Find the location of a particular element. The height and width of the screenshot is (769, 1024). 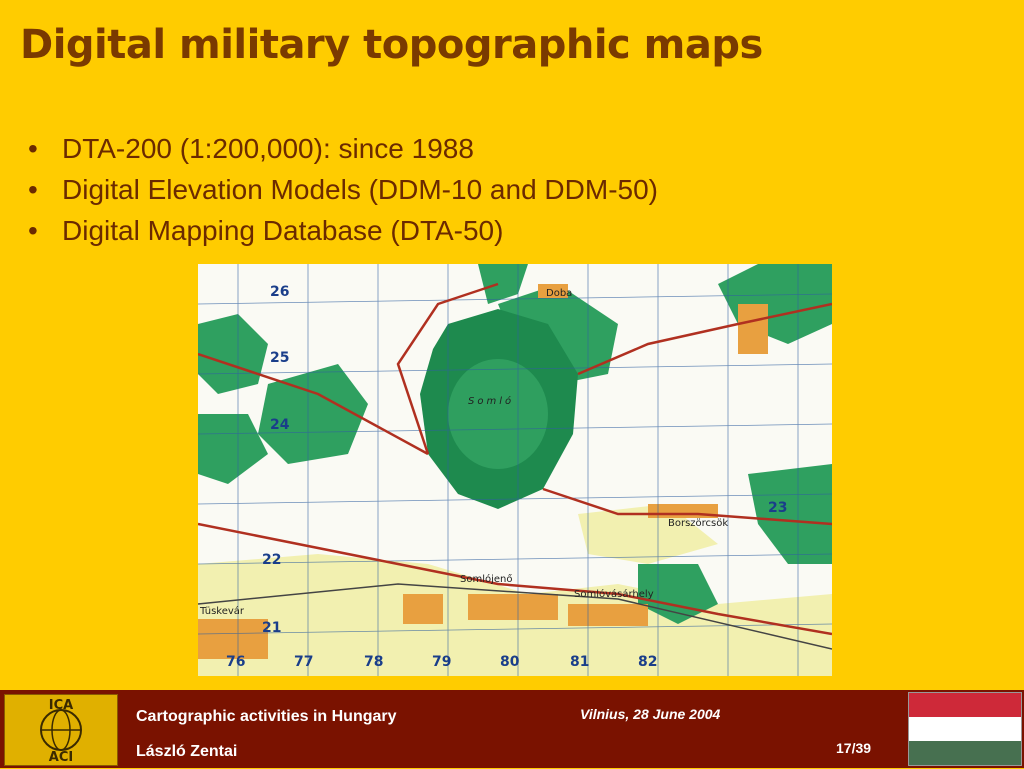

map-grid-label: 23 is located at coordinates (777, 508).